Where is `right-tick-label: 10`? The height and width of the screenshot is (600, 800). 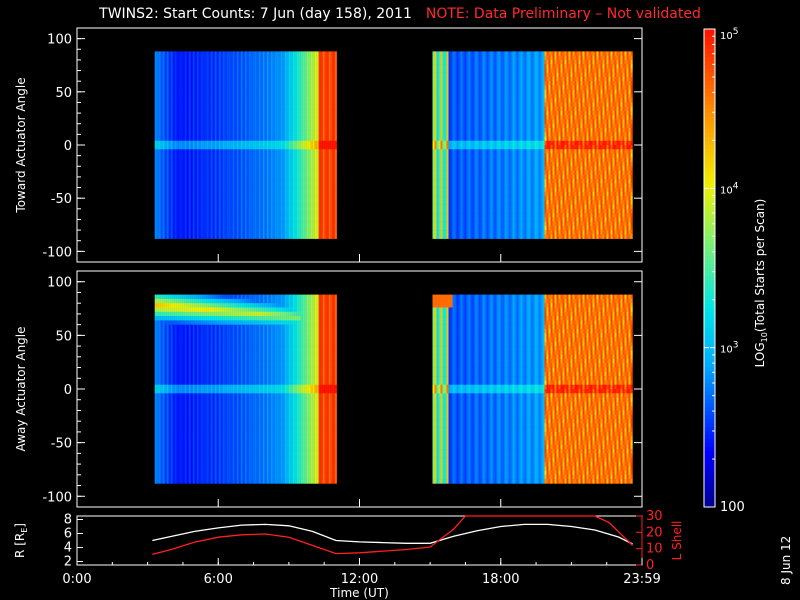
right-tick-label: 10 is located at coordinates (654, 549).